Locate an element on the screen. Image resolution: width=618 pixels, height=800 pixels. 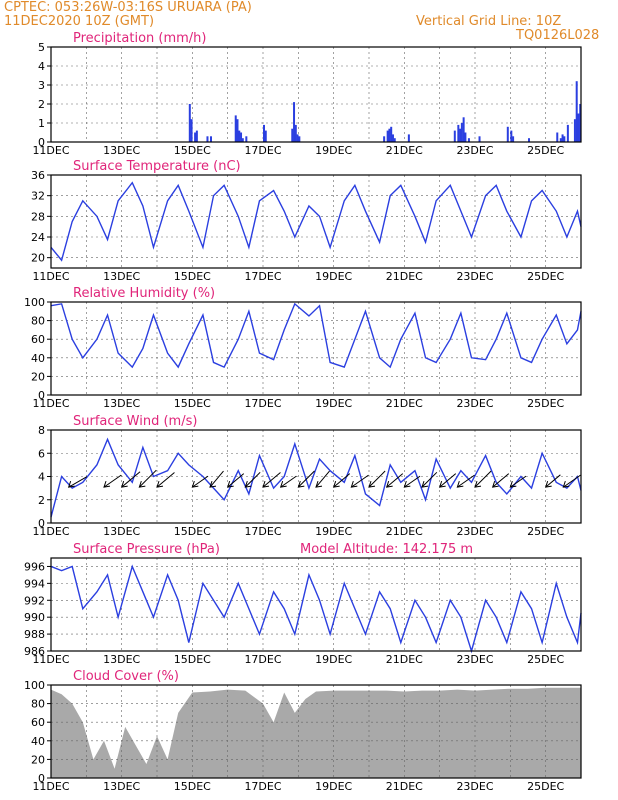
temp-xtick-label: 23DEC is located at coordinates (474, 276).